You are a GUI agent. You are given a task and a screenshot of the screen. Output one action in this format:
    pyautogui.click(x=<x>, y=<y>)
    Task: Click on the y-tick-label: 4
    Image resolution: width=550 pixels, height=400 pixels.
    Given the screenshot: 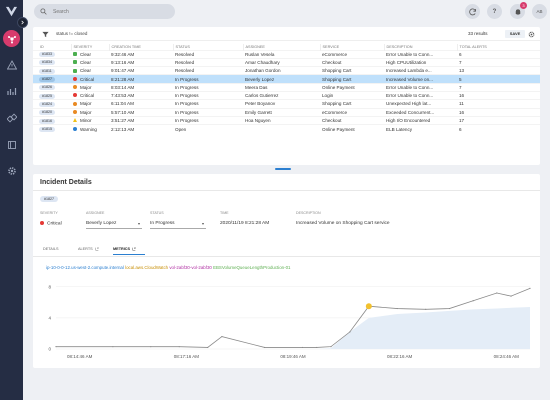 What is the action you would take?
    pyautogui.click(x=49, y=317)
    